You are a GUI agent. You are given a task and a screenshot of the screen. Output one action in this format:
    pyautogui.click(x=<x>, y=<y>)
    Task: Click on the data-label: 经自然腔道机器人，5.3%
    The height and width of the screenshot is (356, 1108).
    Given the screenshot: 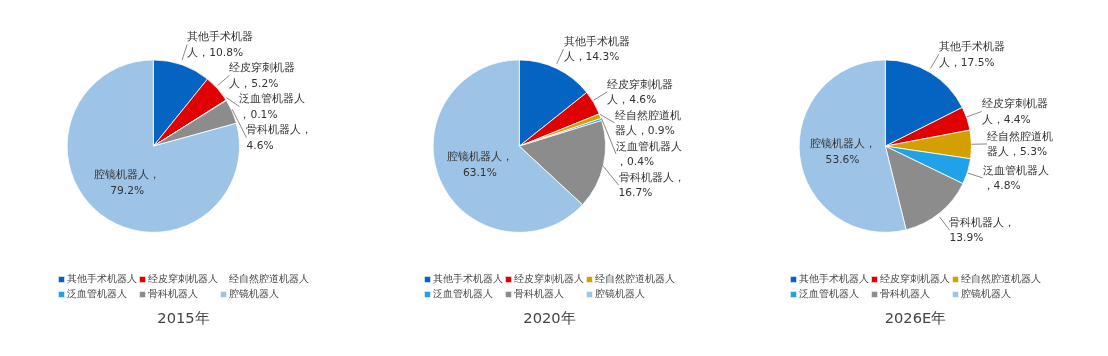 What is the action you would take?
    pyautogui.click(x=1020, y=144)
    